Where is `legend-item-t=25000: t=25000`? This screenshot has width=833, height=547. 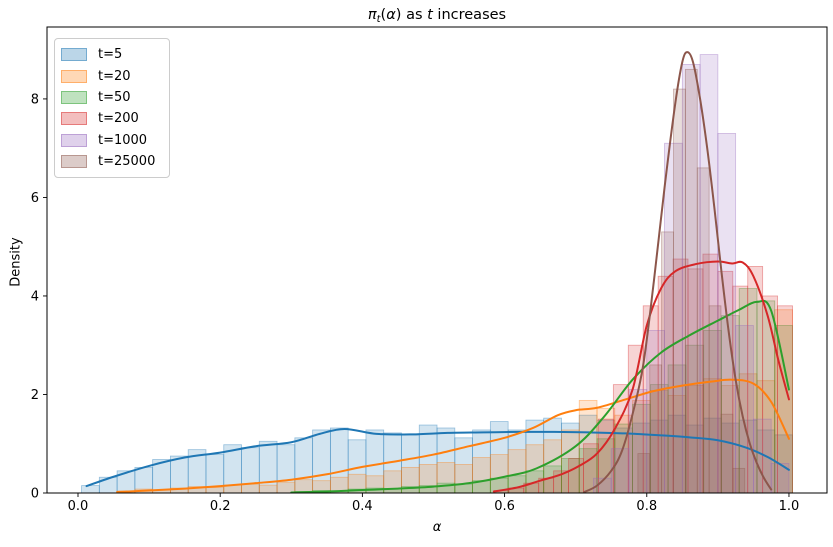 legend-item-t=25000: t=25000 is located at coordinates (111, 161).